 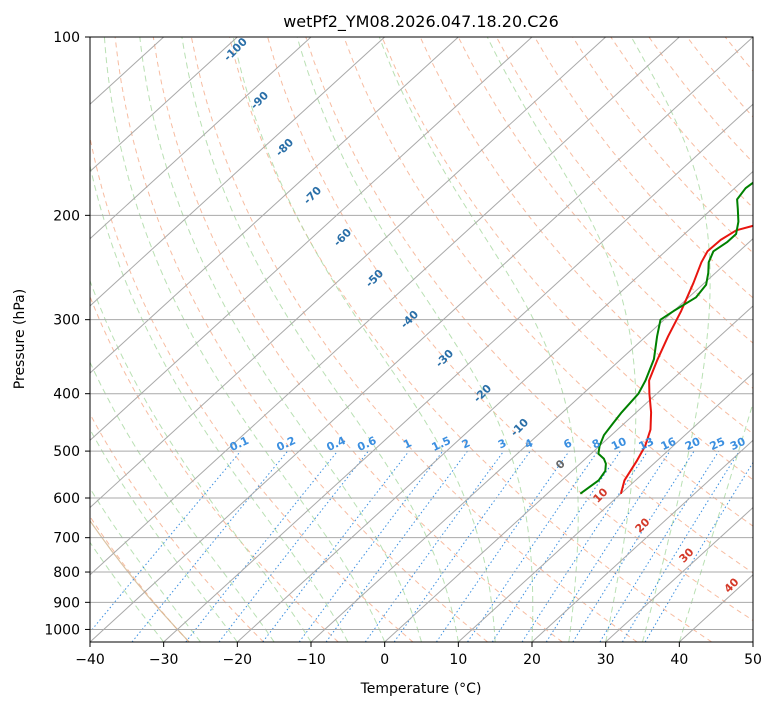 I want to click on y-tick-label: 1000, so click(x=62, y=630).